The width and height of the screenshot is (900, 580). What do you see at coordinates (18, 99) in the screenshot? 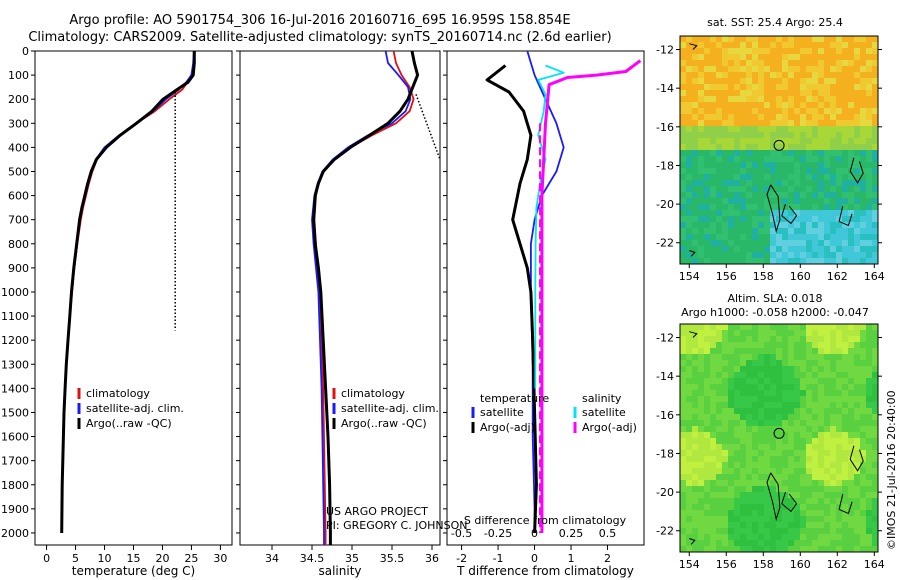
I see `y-tick-label: 200` at bounding box center [18, 99].